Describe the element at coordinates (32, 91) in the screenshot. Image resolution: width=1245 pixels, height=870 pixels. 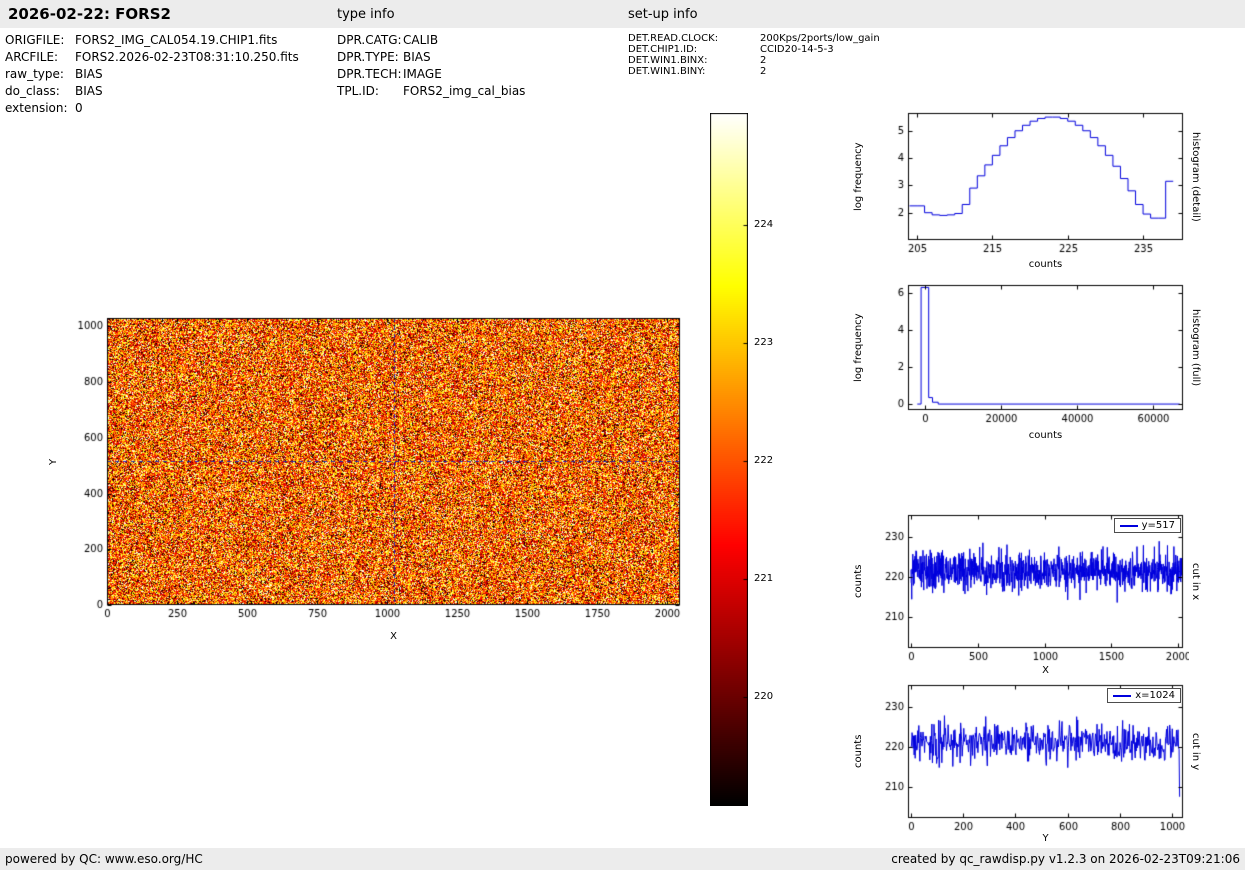
I see `info-label: do_class:` at that location.